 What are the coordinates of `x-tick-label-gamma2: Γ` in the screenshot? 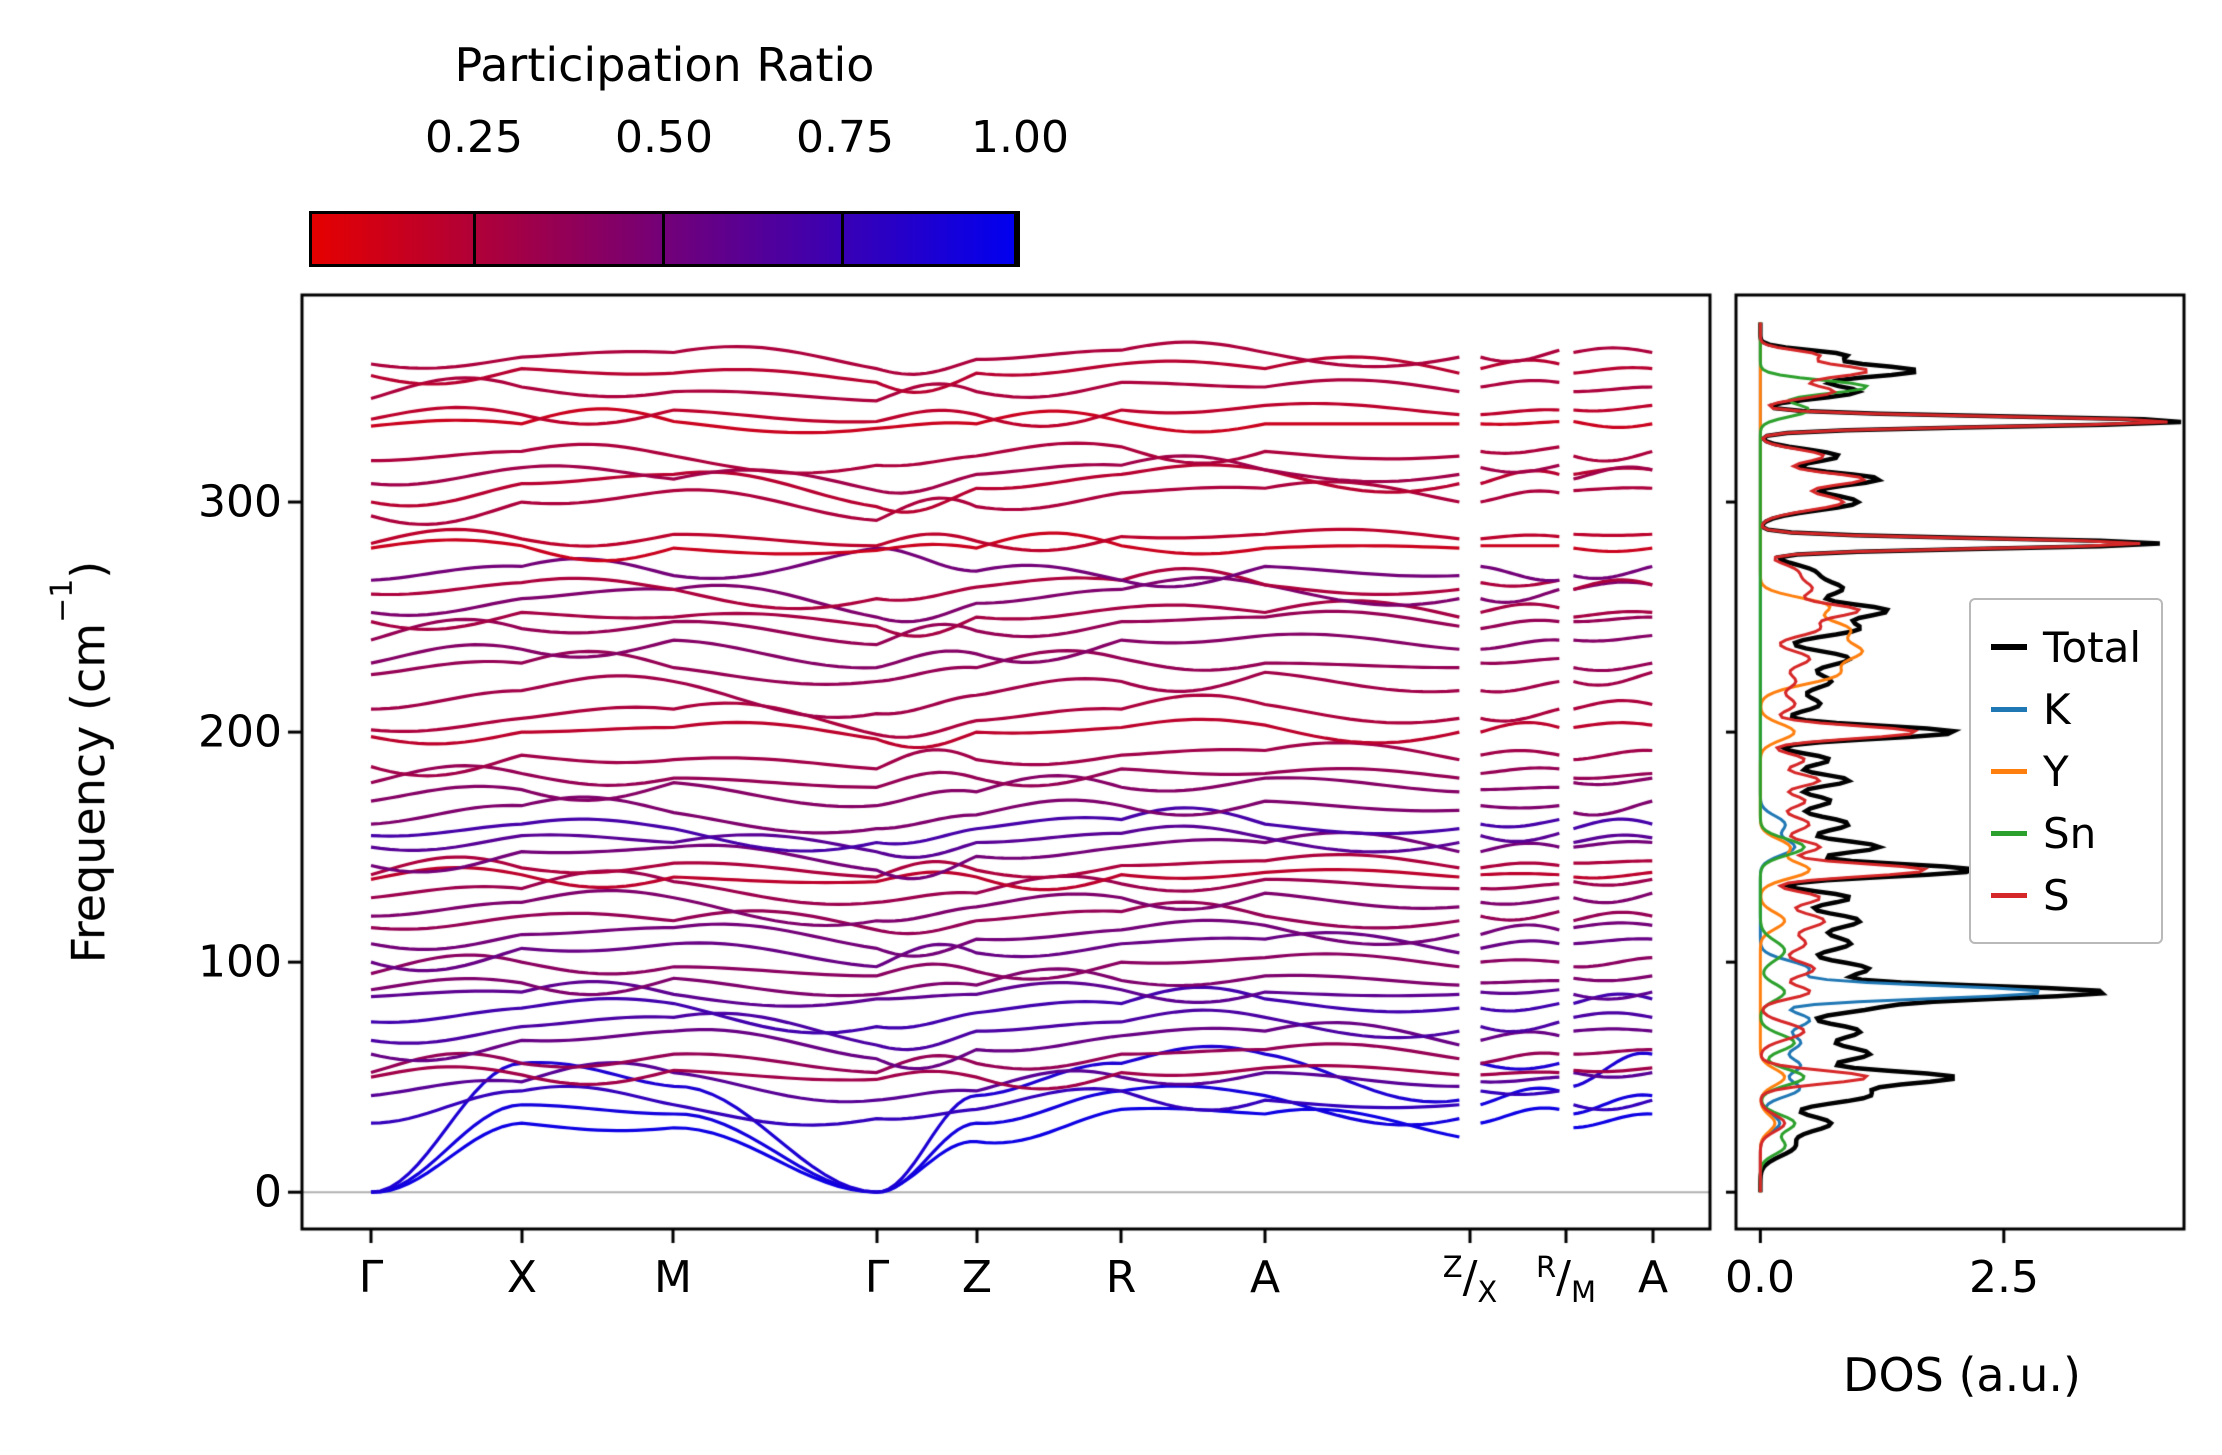 It's located at (877, 1277).